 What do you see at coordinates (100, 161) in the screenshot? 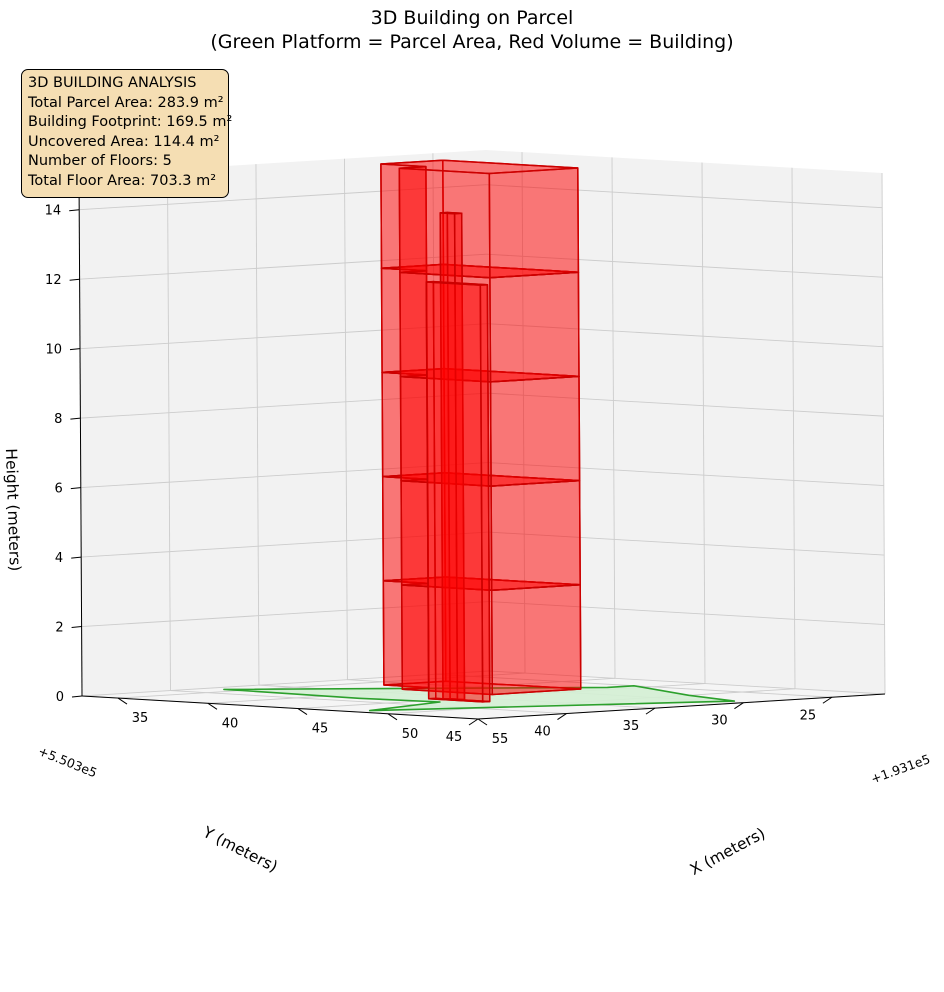
I see `info-number-of-floors: Number of Floors: 5` at bounding box center [100, 161].